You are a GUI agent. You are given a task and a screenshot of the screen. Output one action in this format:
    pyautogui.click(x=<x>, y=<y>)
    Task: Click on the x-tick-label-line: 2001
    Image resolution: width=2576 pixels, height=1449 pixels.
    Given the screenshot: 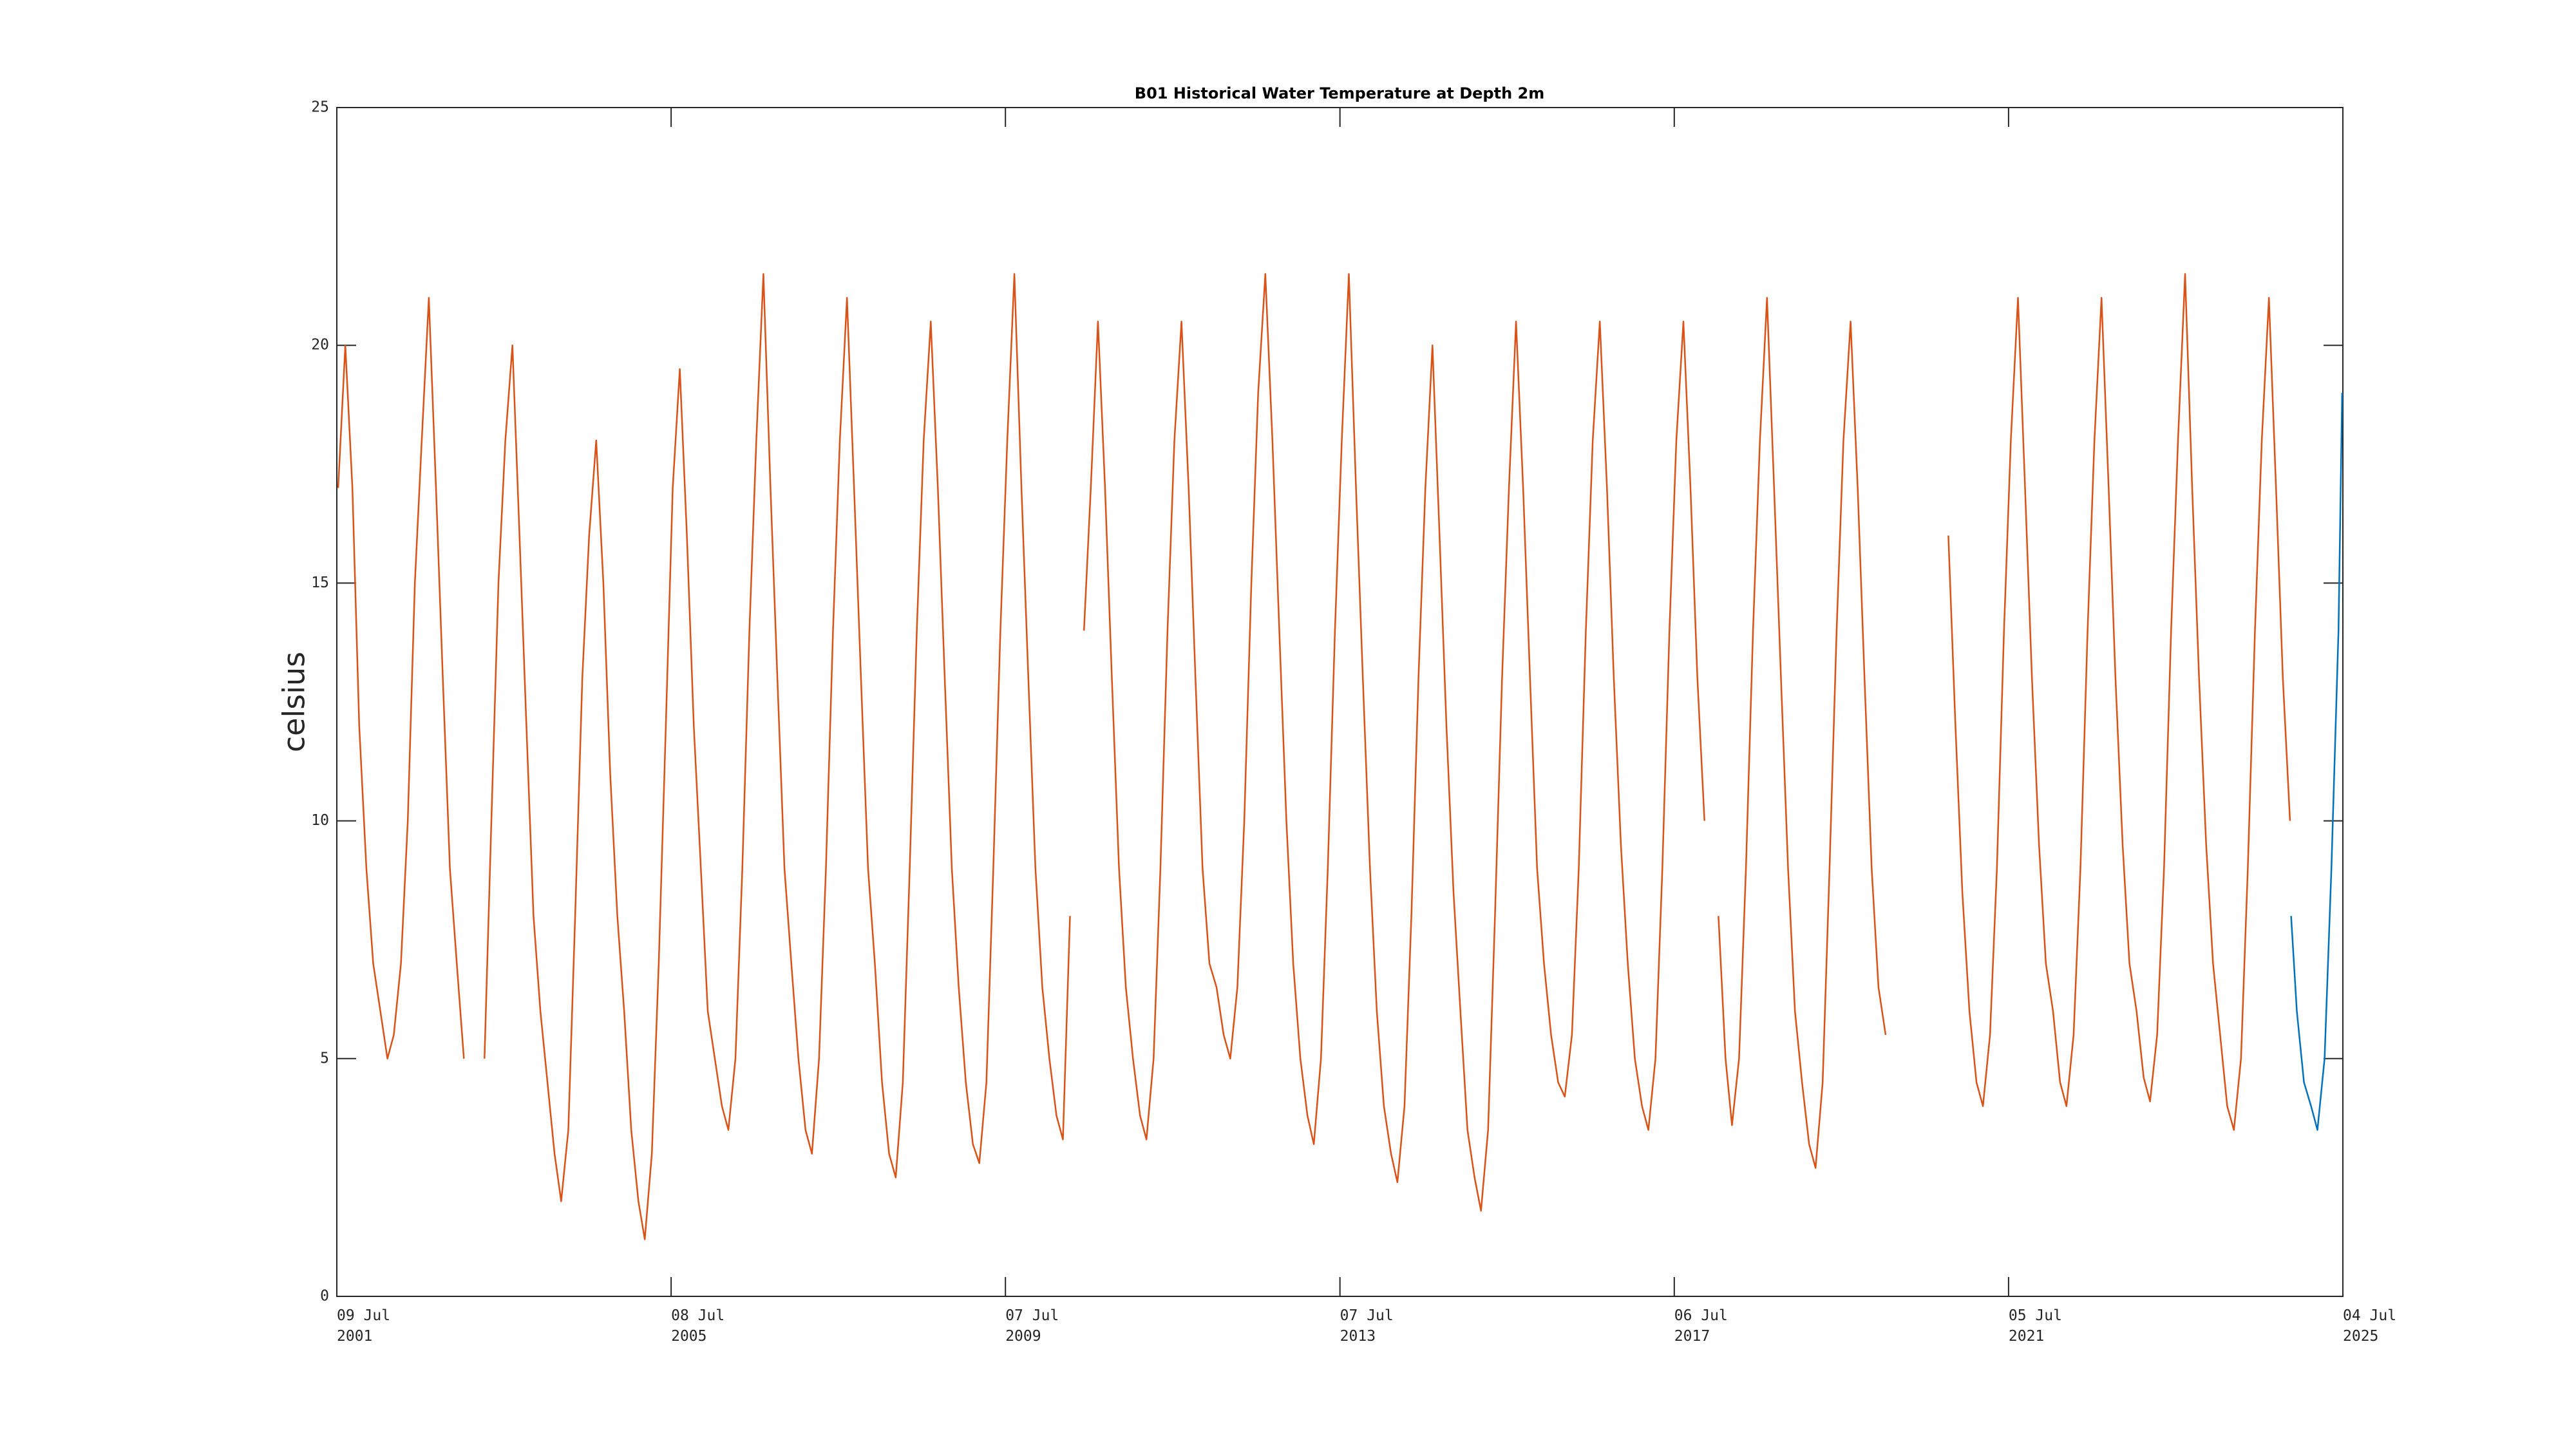 What is the action you would take?
    pyautogui.click(x=354, y=1337)
    